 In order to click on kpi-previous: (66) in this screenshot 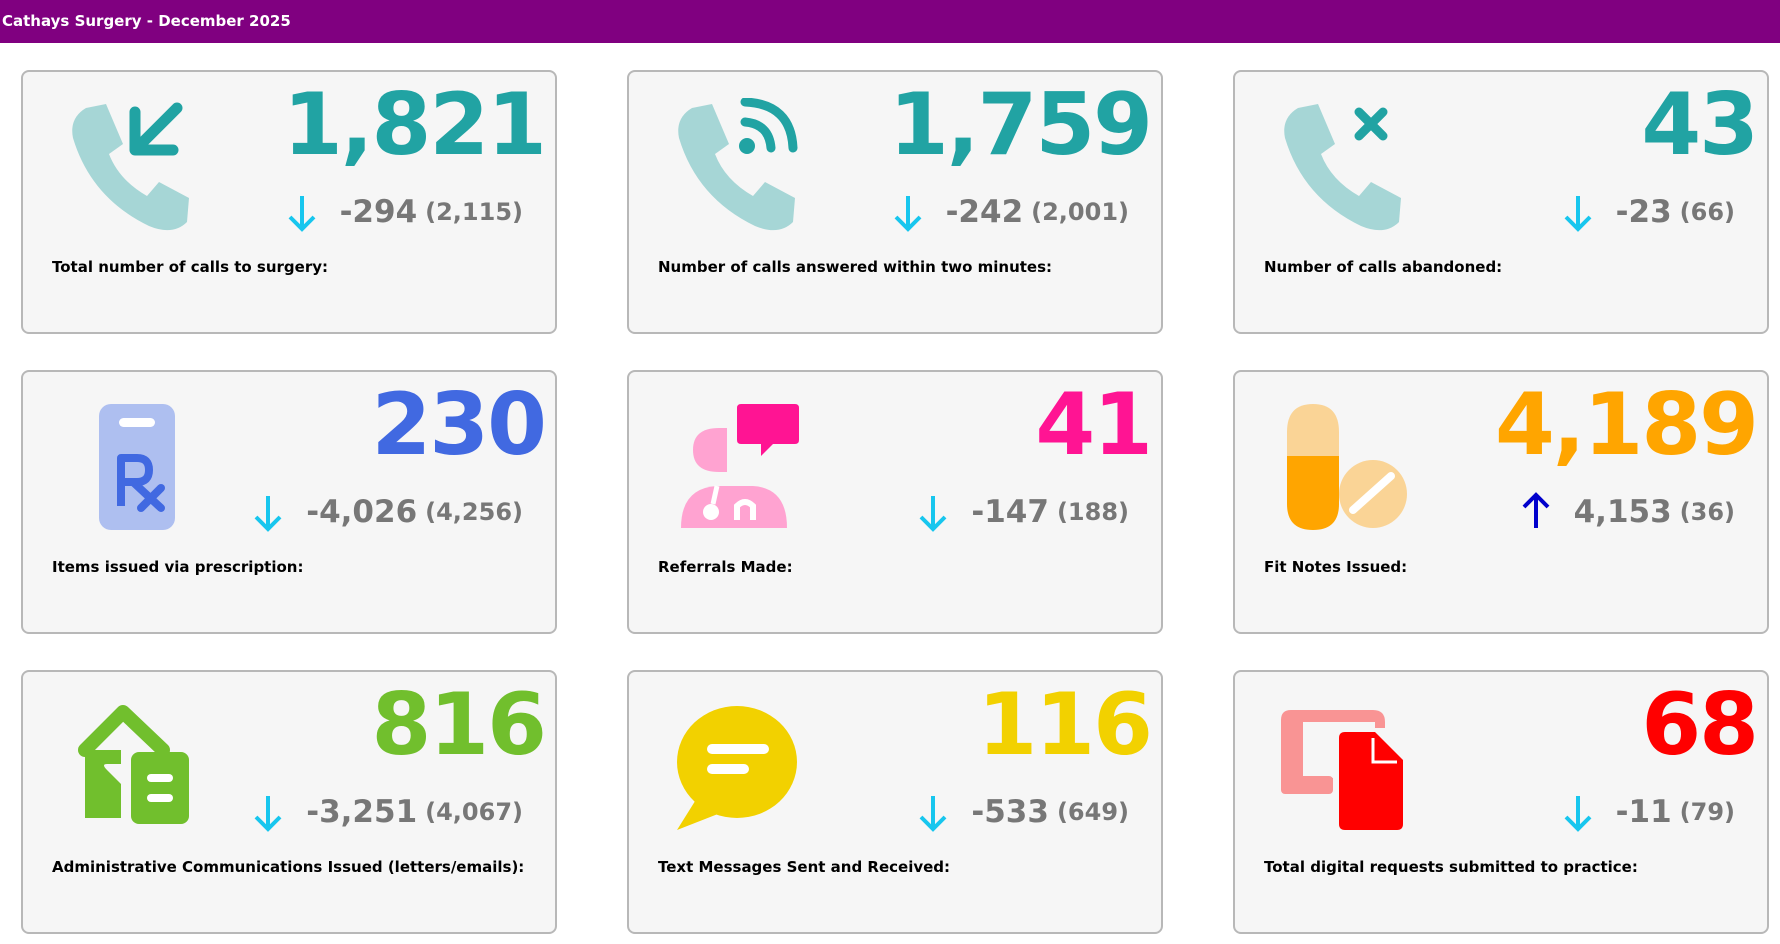, I will do `click(1707, 212)`.